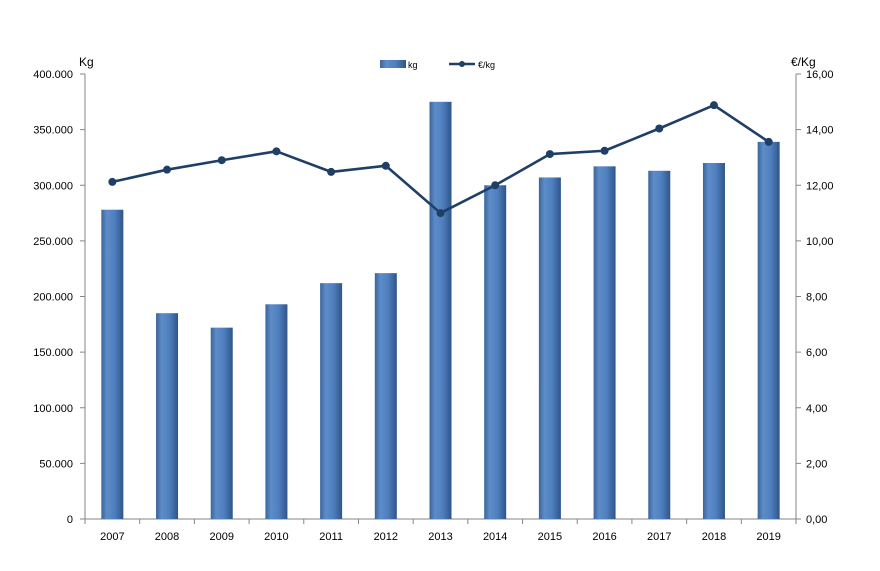 This screenshot has width=880, height=571. I want to click on price-point-2010, so click(276, 151).